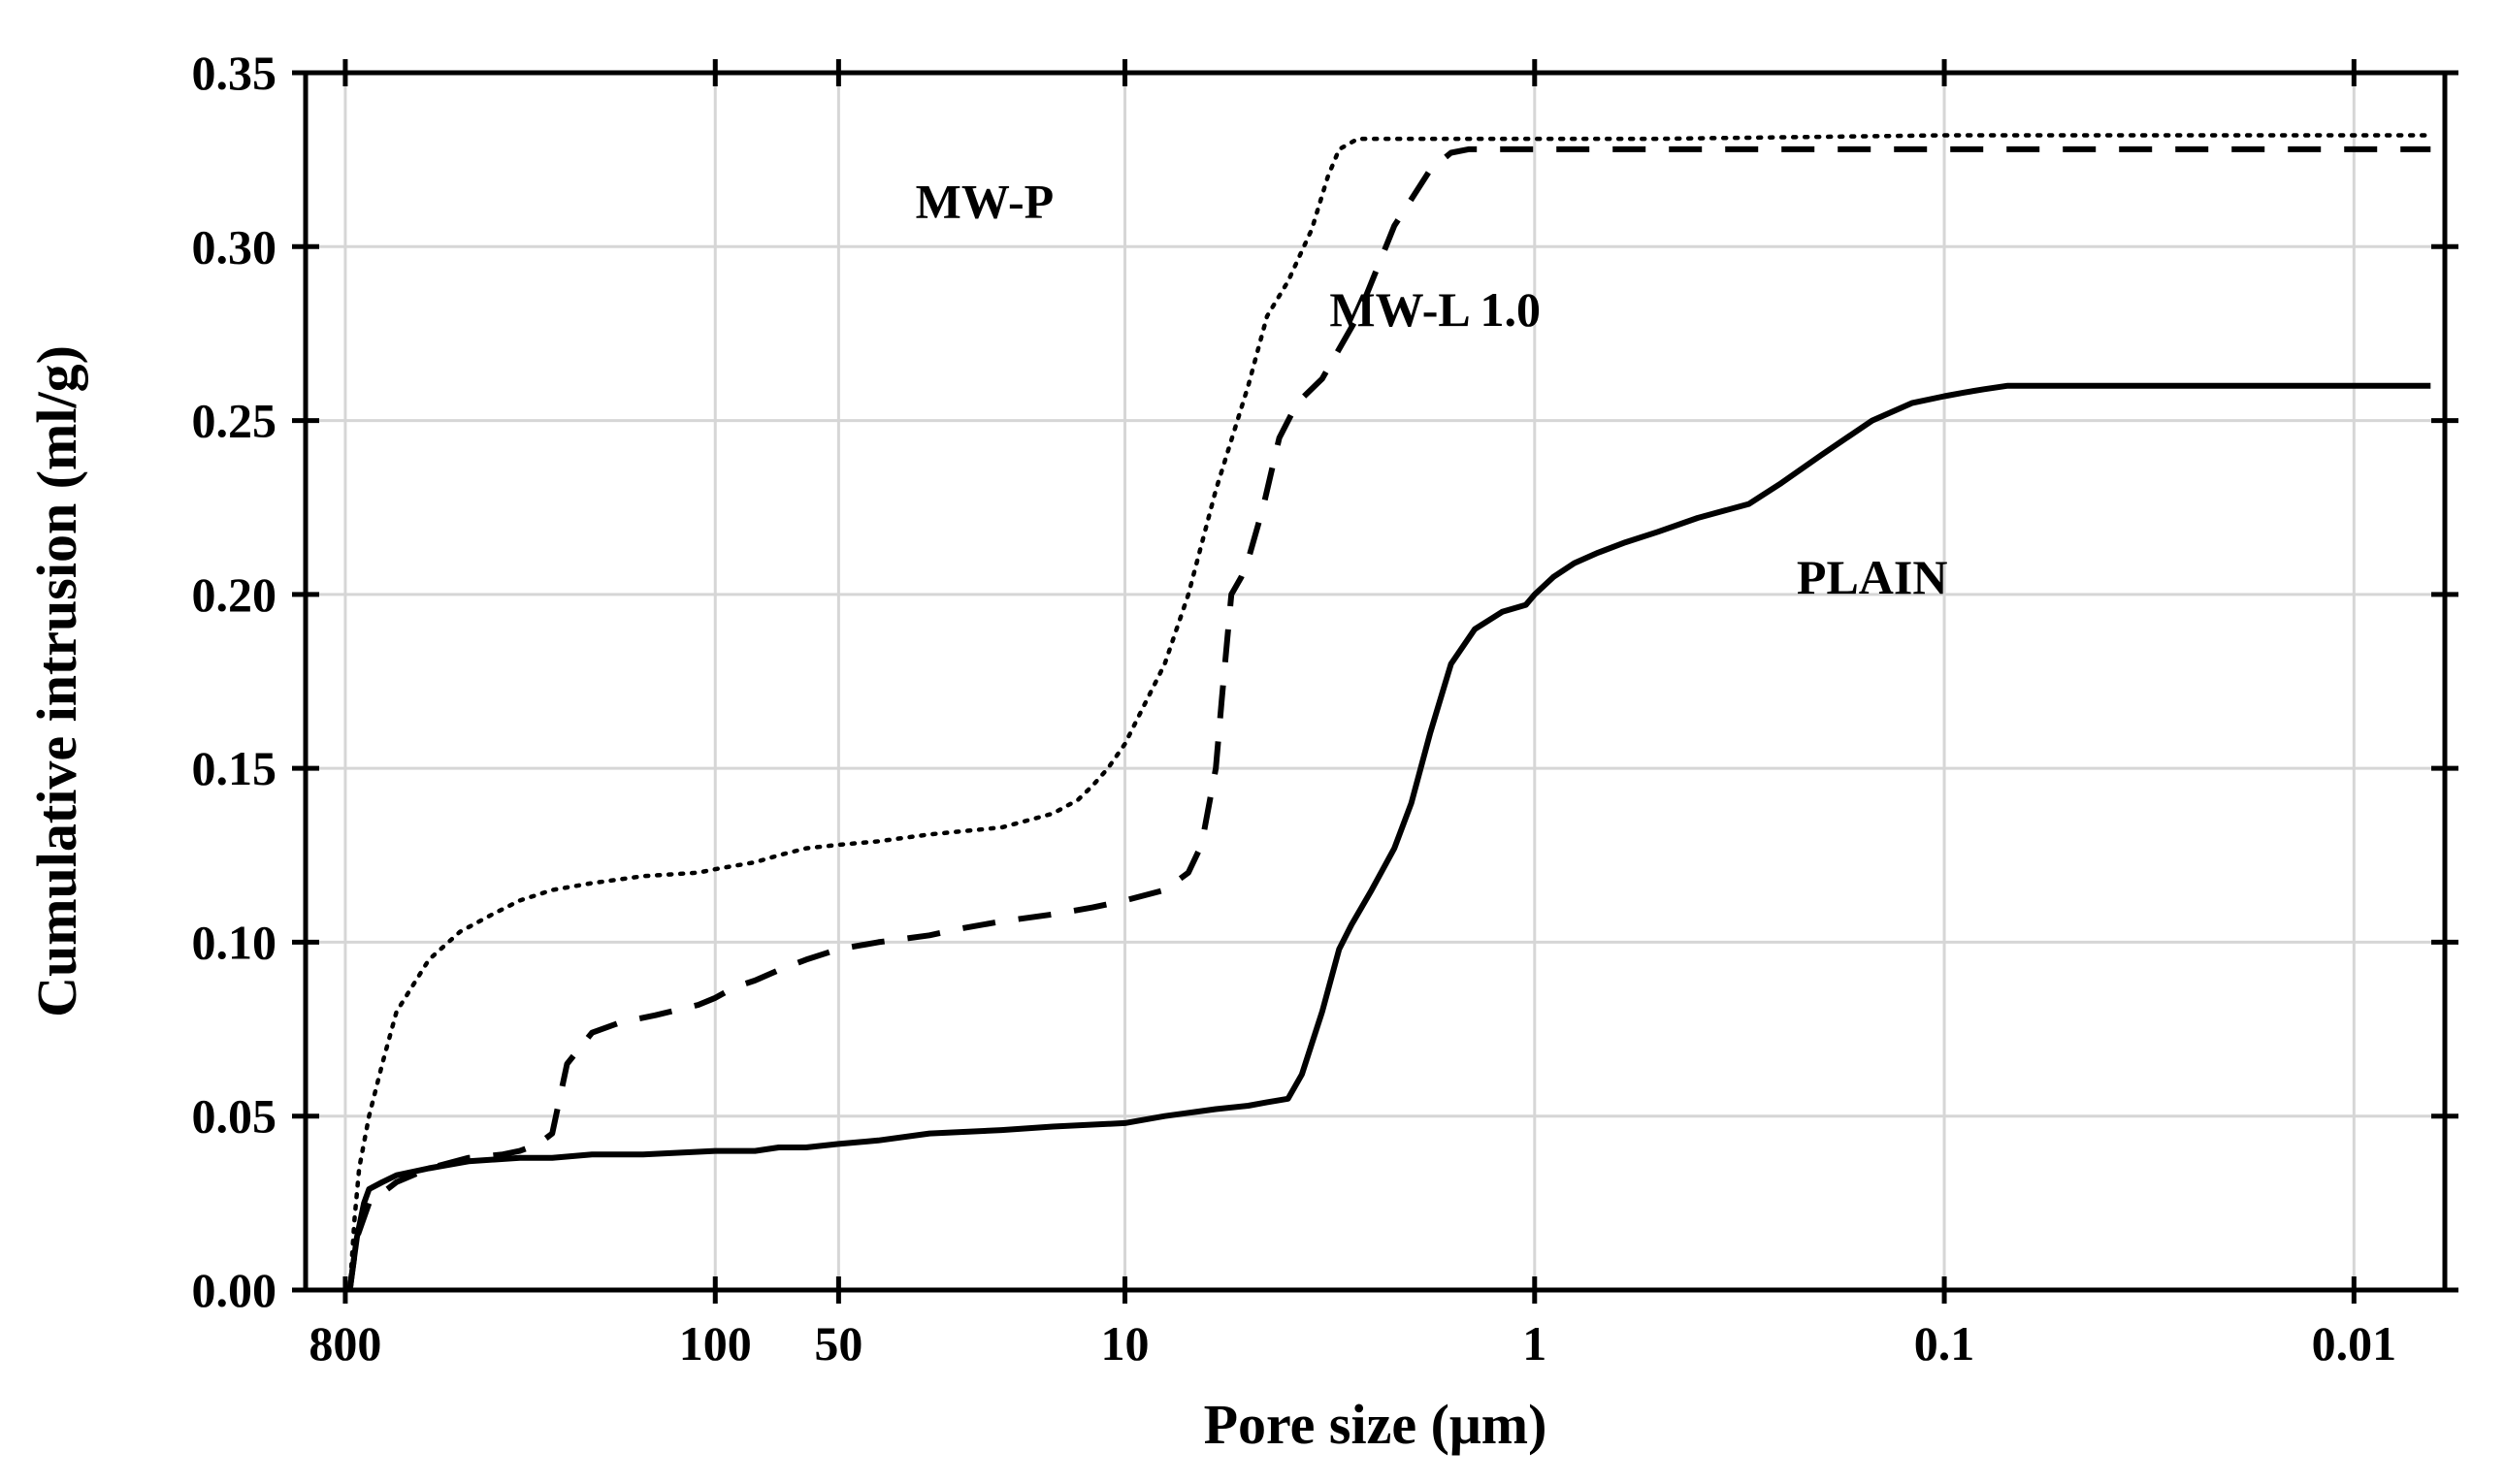  What do you see at coordinates (234, 942) in the screenshot?
I see `y-tick-label: 0.10` at bounding box center [234, 942].